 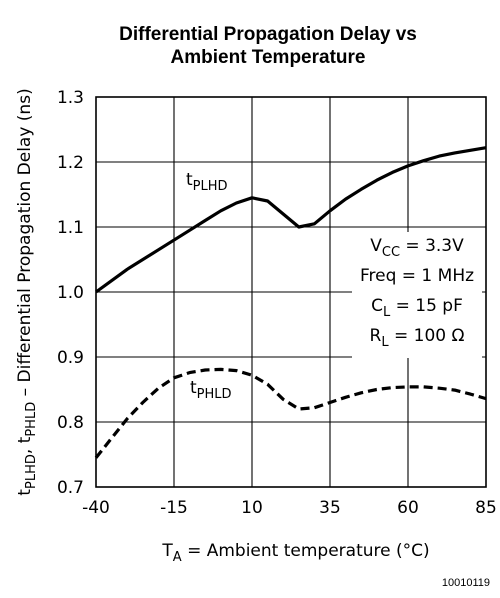 What do you see at coordinates (252, 508) in the screenshot?
I see `x-tick-label: 10` at bounding box center [252, 508].